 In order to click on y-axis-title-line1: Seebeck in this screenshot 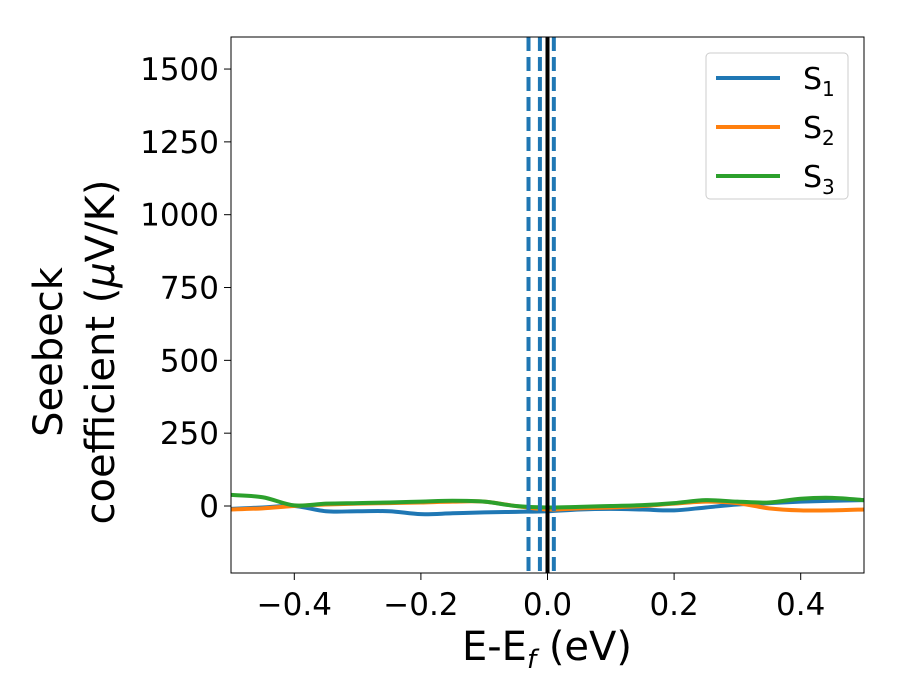, I will do `click(49, 351)`.